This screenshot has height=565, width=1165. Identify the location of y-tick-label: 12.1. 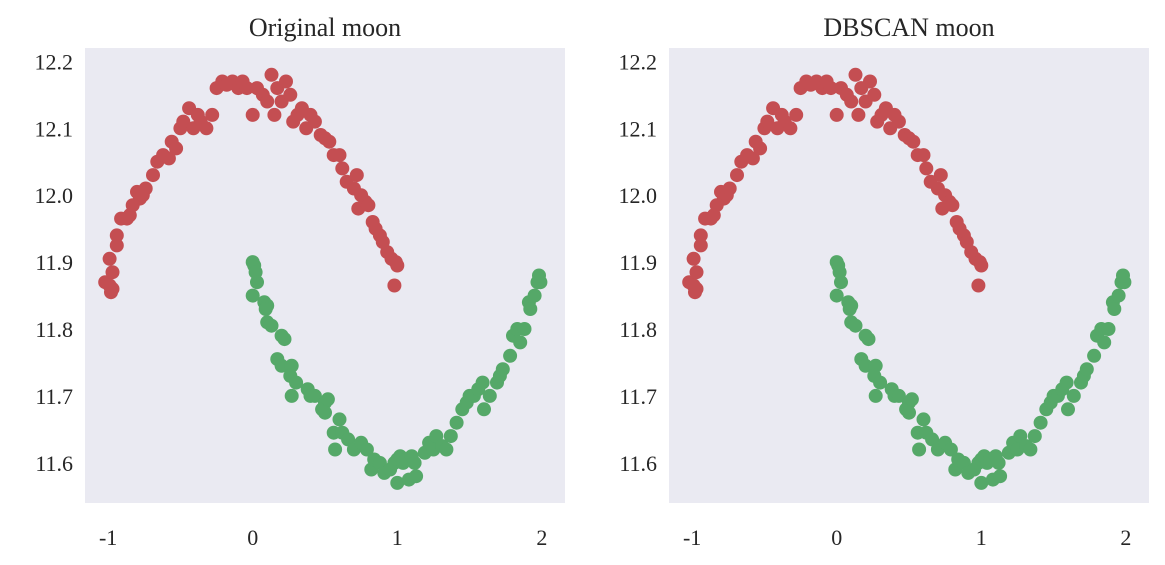
(54, 128).